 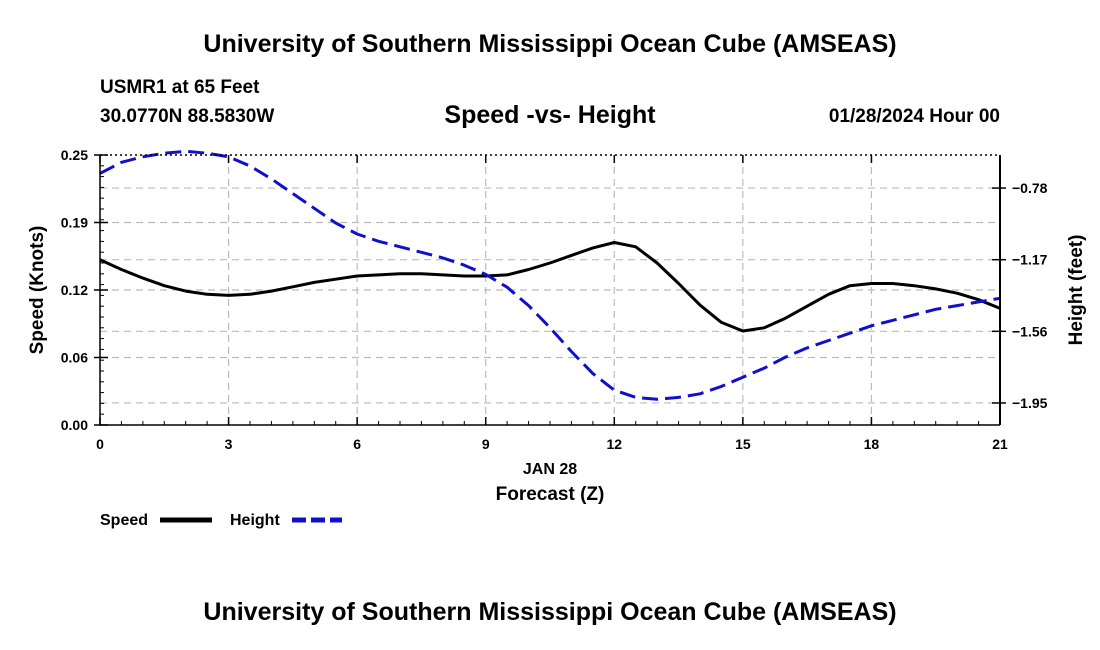 What do you see at coordinates (550, 494) in the screenshot?
I see `x-axis-label: Forecast (Z)` at bounding box center [550, 494].